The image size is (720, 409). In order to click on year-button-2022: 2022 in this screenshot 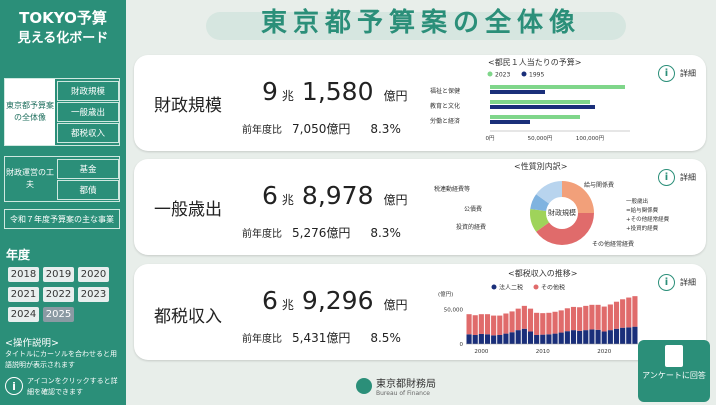, I will do `click(58, 294)`.